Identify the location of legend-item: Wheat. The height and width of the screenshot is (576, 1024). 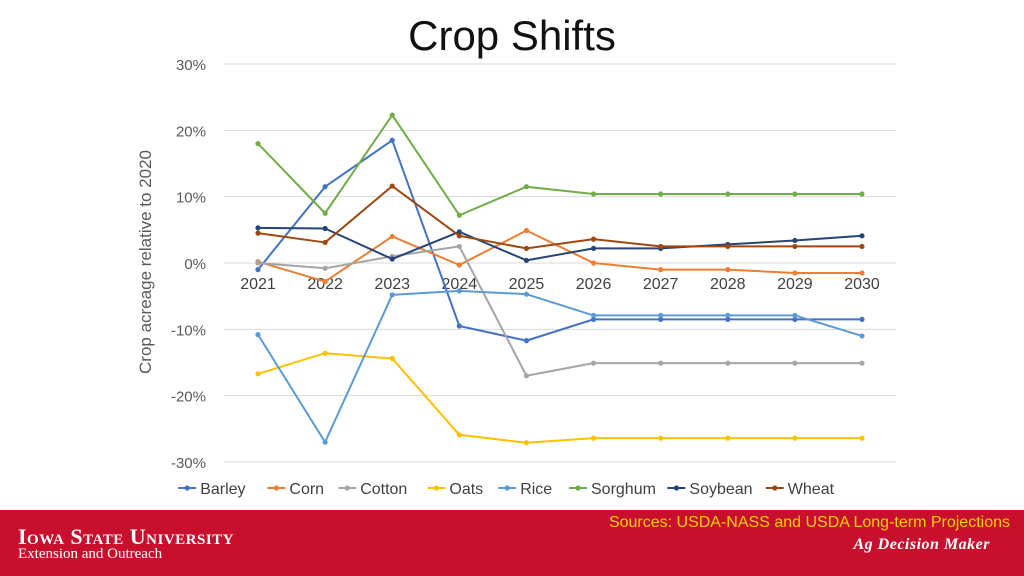
(800, 489).